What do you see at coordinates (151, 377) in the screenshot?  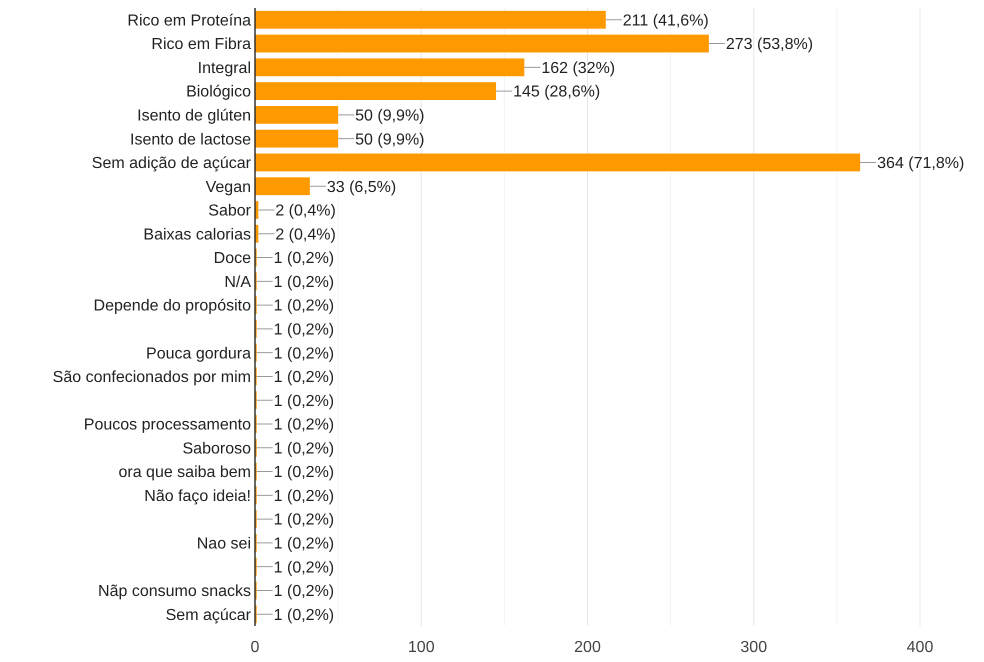 I see `y-tick-label: São confecionados por mim` at bounding box center [151, 377].